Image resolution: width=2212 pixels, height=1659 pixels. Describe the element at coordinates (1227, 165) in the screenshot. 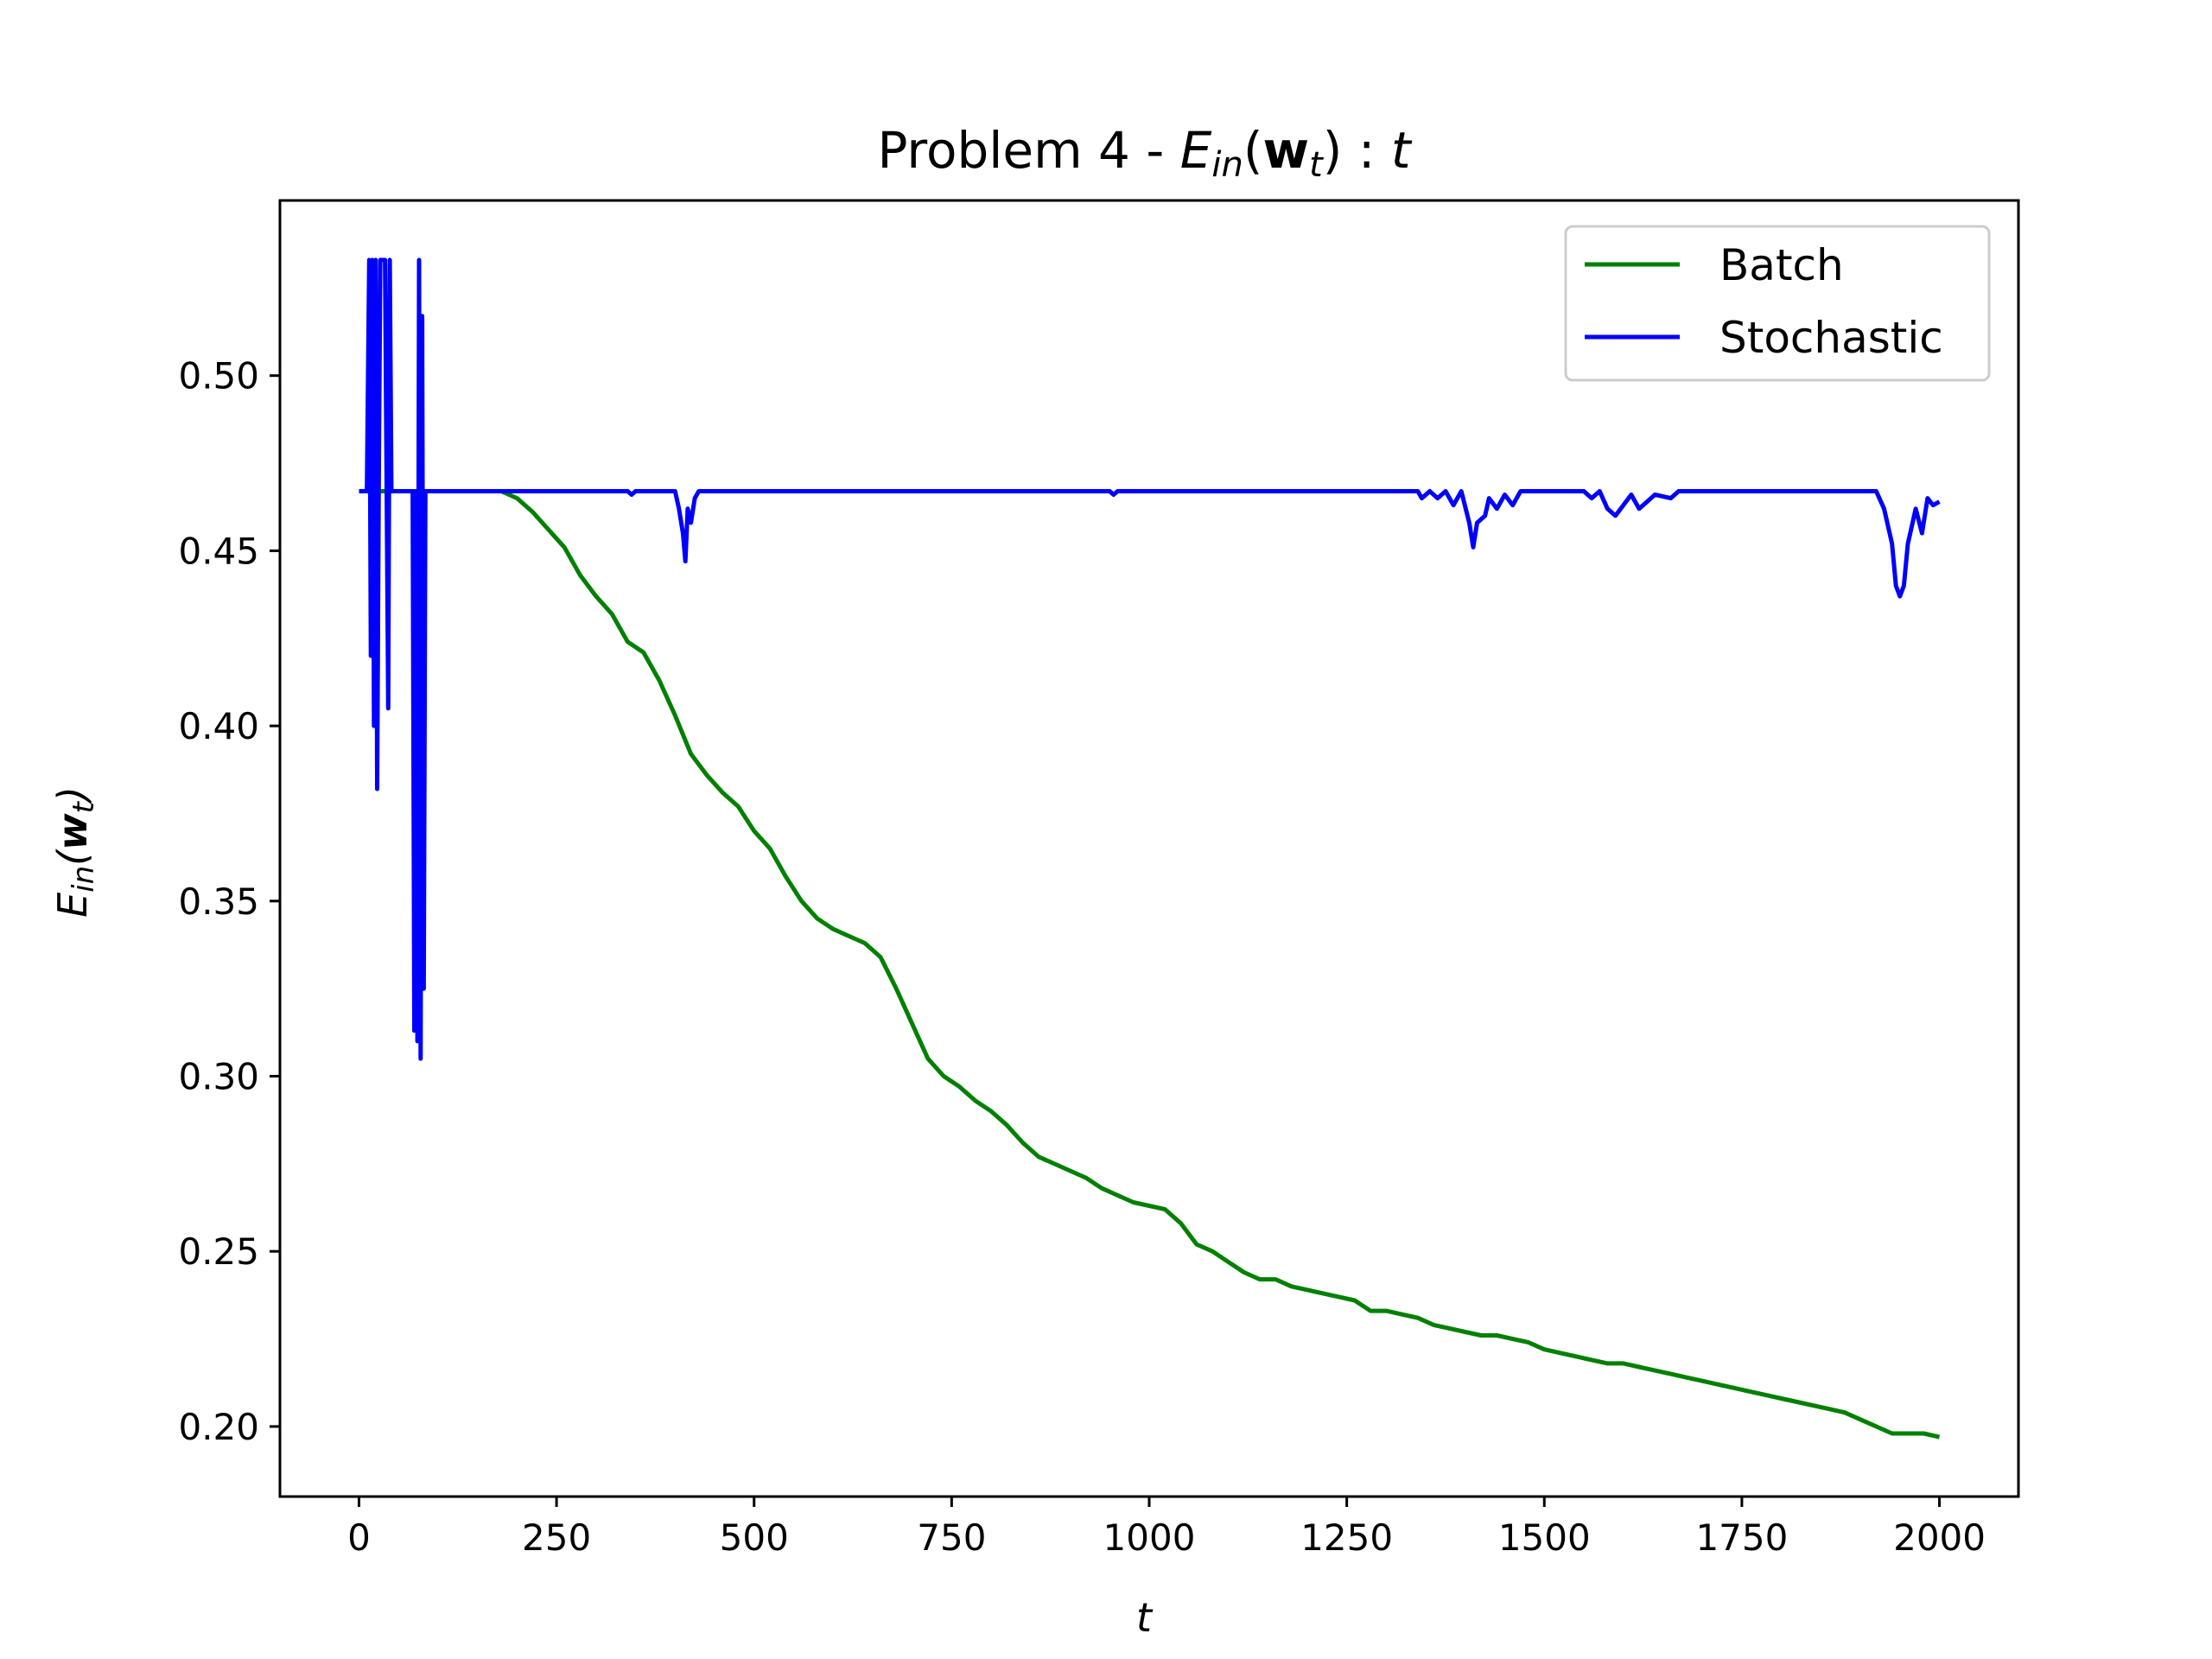

I see `title-e-sub: in` at that location.